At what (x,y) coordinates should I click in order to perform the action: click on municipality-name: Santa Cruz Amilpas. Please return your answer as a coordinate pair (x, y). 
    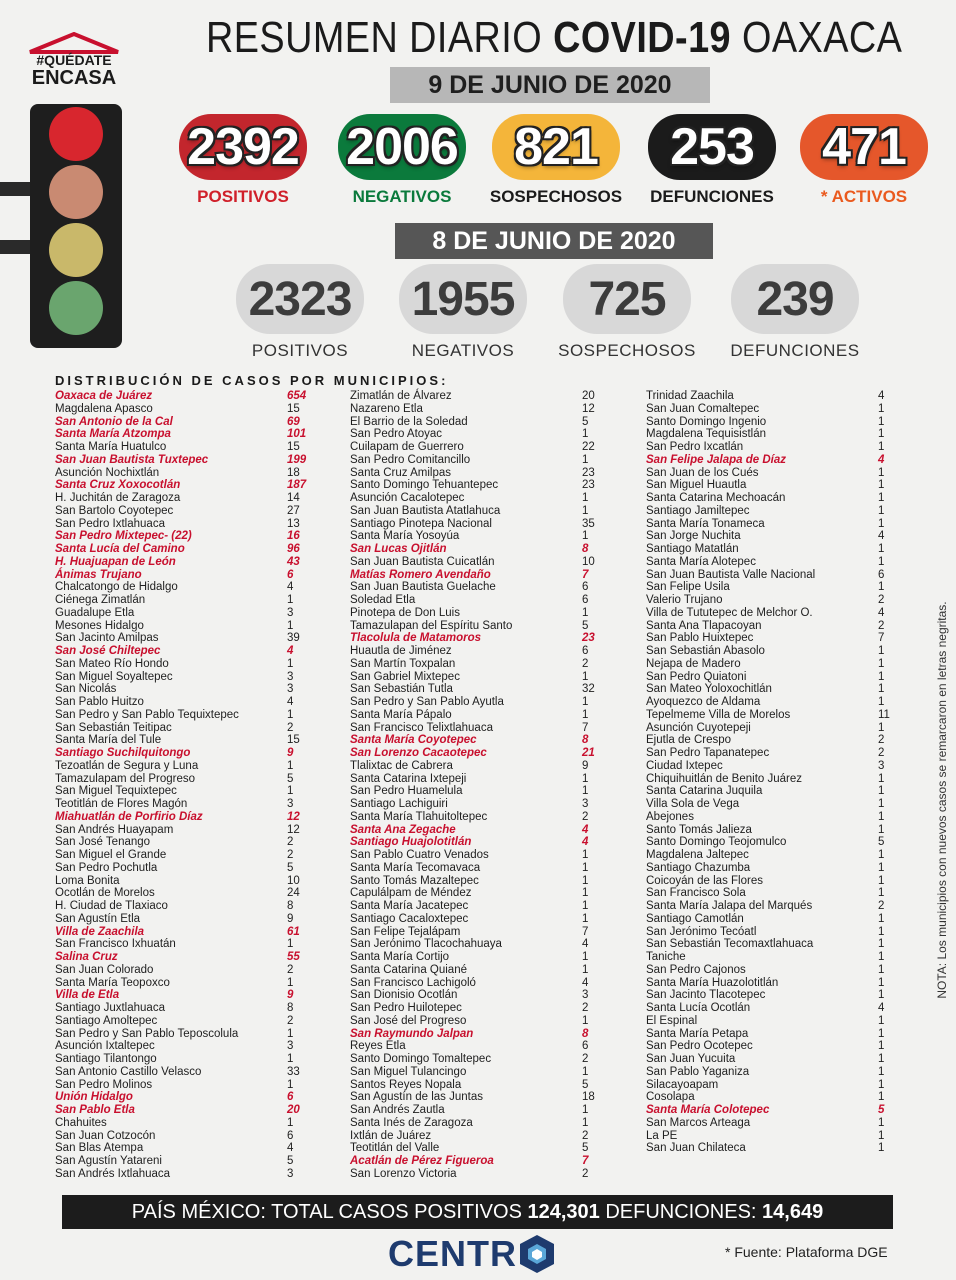
    Looking at the image, I should click on (400, 472).